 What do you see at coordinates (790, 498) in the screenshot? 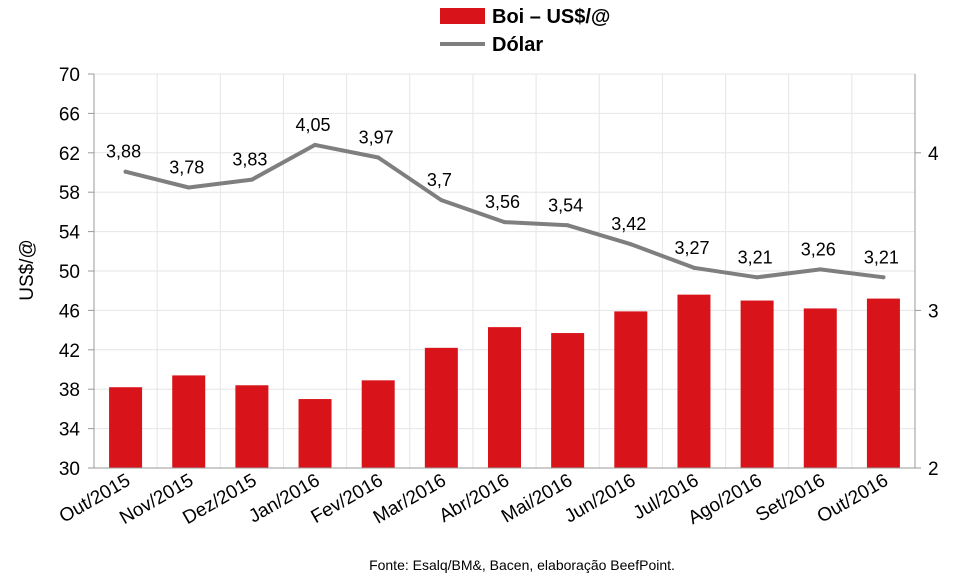
I see `x-tick-label: Set/2016` at bounding box center [790, 498].